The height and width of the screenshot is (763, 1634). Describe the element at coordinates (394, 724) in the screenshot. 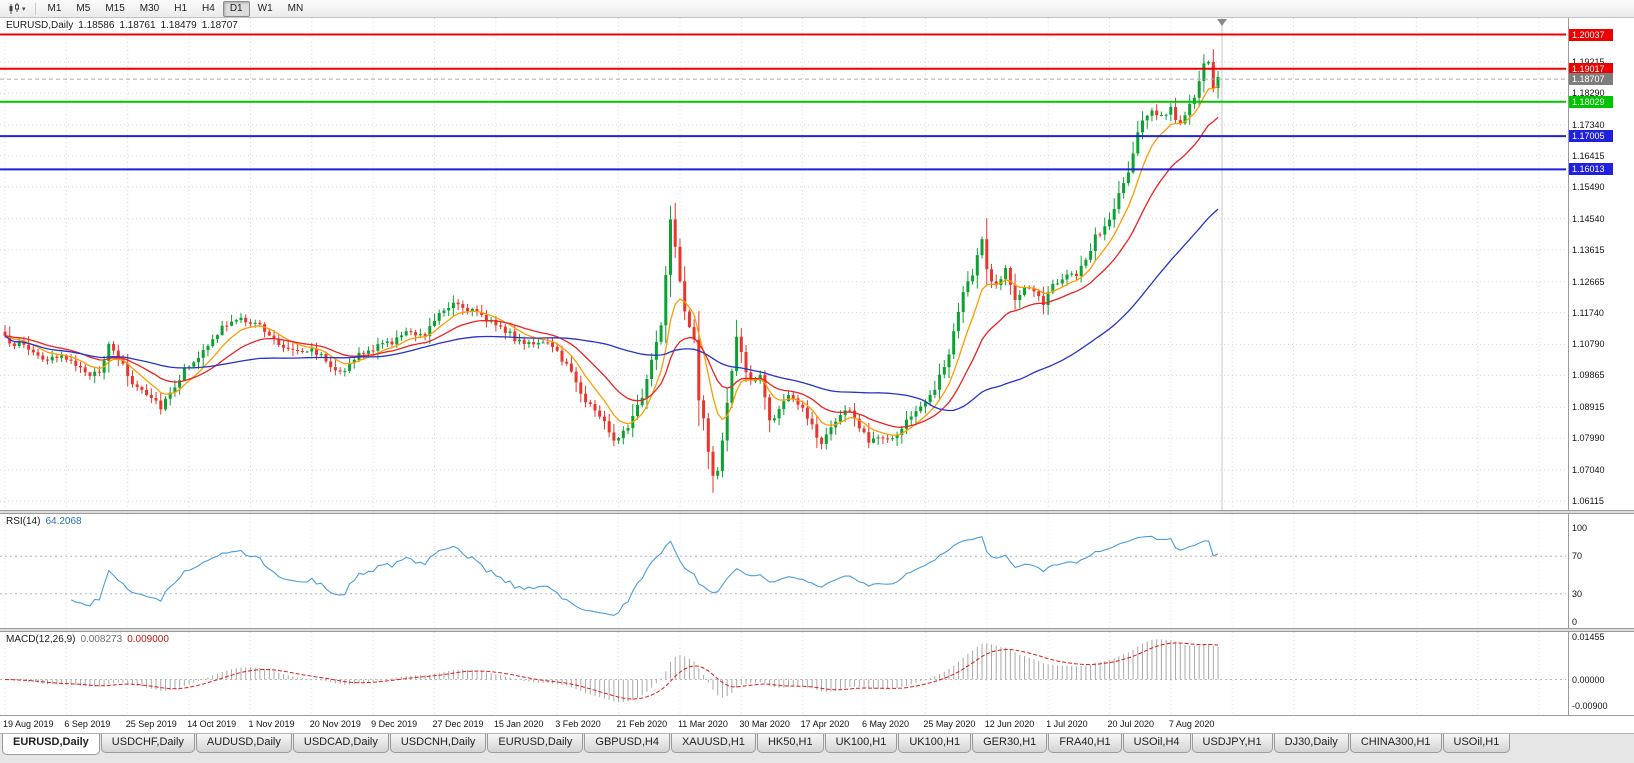

I see `date-axis-label: 9 Dec 2019` at that location.